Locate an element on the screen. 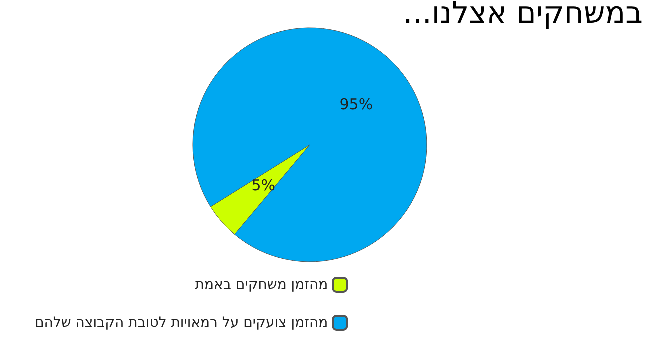 Image resolution: width=649 pixels, height=354 pixels. legend-label: מהזמן צועקים על רמאויות לטובת הקבוצה שלהם is located at coordinates (181, 323).